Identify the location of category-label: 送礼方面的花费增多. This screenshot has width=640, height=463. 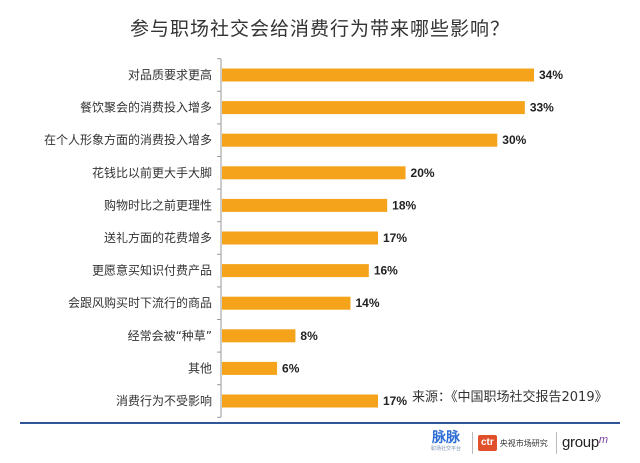
(158, 237).